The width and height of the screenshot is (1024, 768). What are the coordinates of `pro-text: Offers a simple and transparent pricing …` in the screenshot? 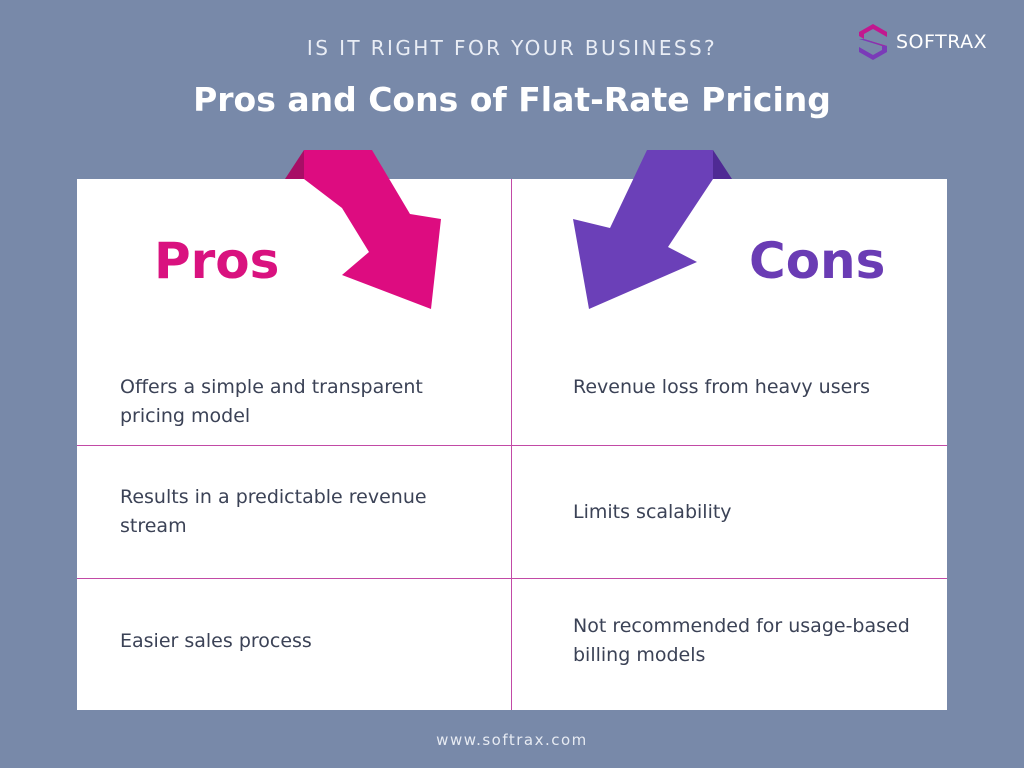 It's located at (271, 401).